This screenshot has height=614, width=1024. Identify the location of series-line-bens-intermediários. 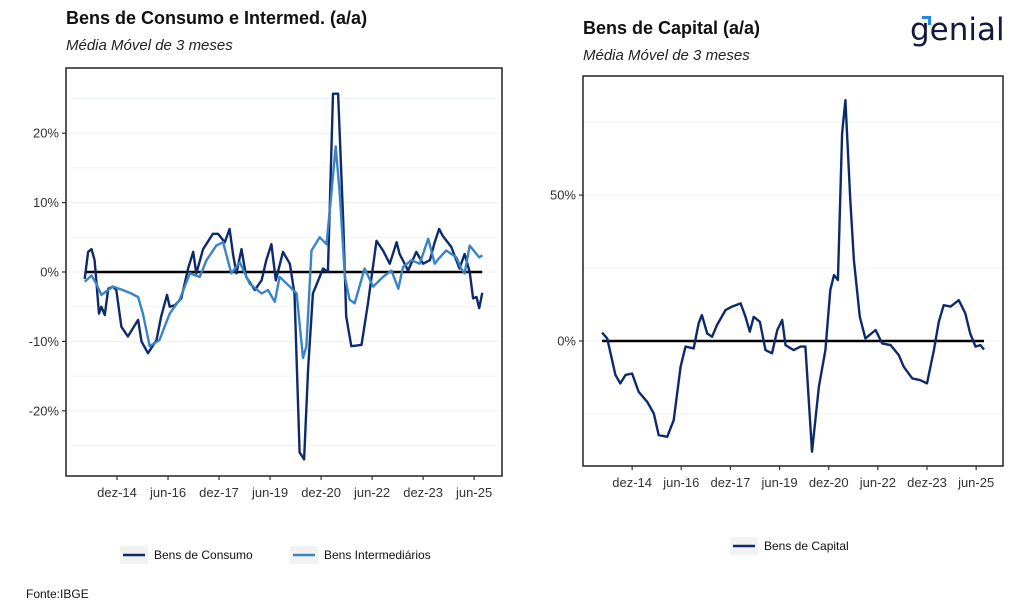
(283, 252).